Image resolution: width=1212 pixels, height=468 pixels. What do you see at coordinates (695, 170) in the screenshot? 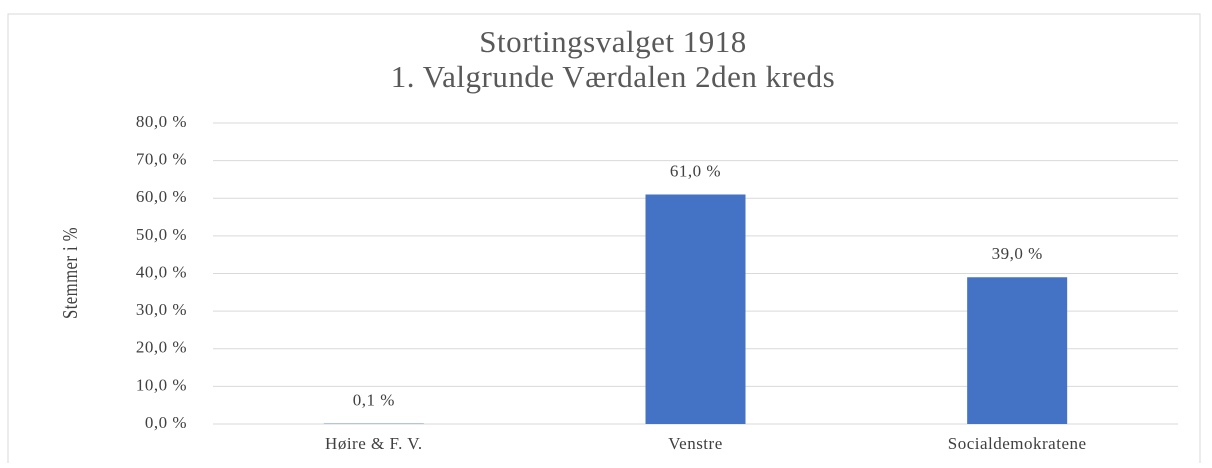
I see `data-label: 61,0 %` at bounding box center [695, 170].